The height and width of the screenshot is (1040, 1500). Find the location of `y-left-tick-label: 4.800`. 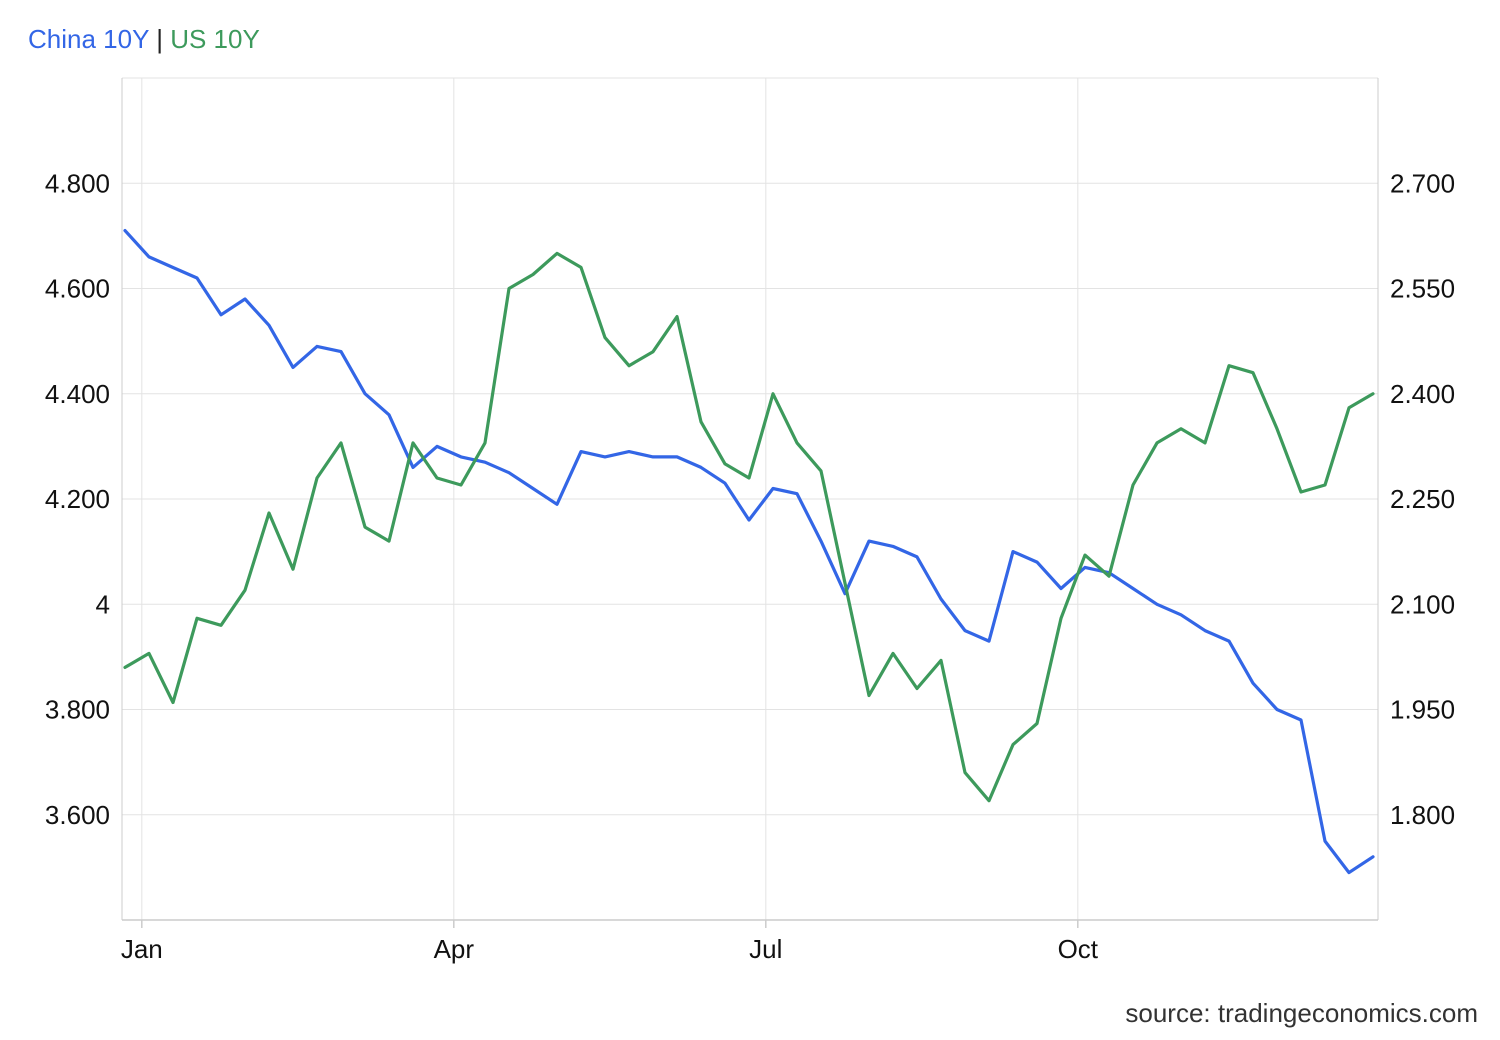

y-left-tick-label: 4.800 is located at coordinates (77, 183).